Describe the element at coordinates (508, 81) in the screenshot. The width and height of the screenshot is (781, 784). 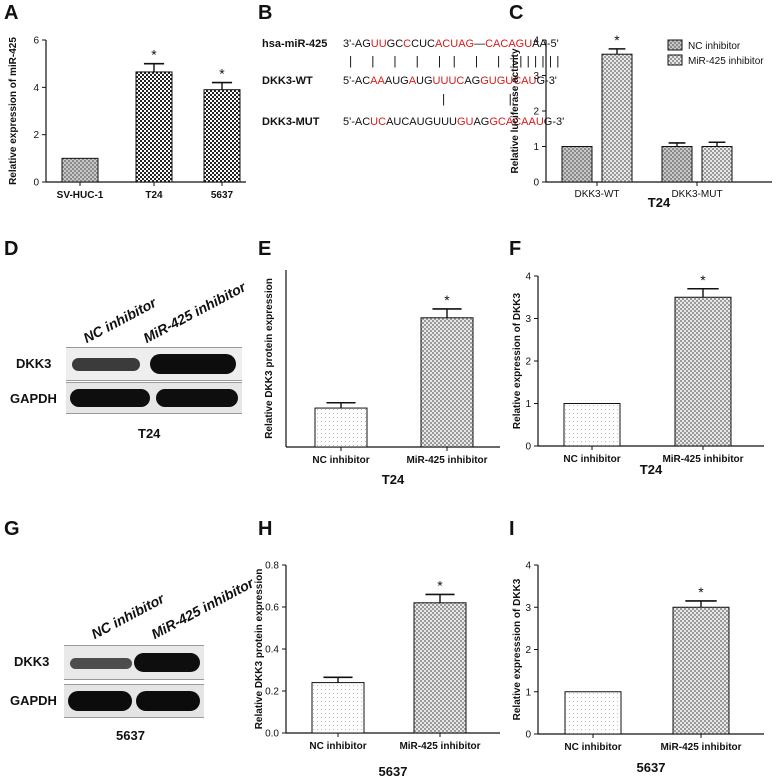
I see `seq-segment: GUGUCAU` at that location.